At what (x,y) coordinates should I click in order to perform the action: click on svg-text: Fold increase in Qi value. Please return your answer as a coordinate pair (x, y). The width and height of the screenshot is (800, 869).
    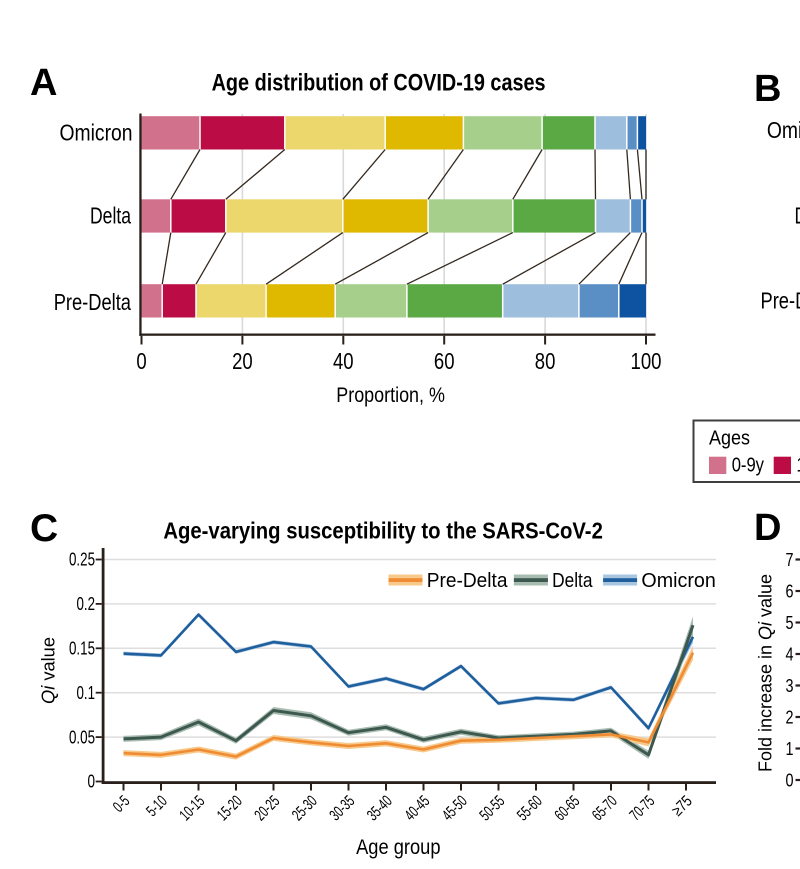
    Looking at the image, I should click on (766, 673).